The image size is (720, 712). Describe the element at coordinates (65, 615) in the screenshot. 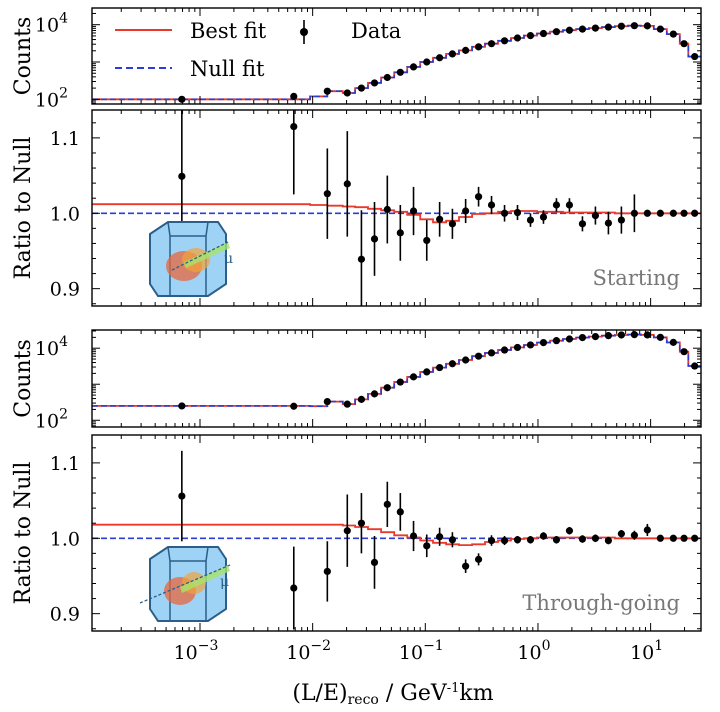

I see `y-tick-label: 0.9` at that location.